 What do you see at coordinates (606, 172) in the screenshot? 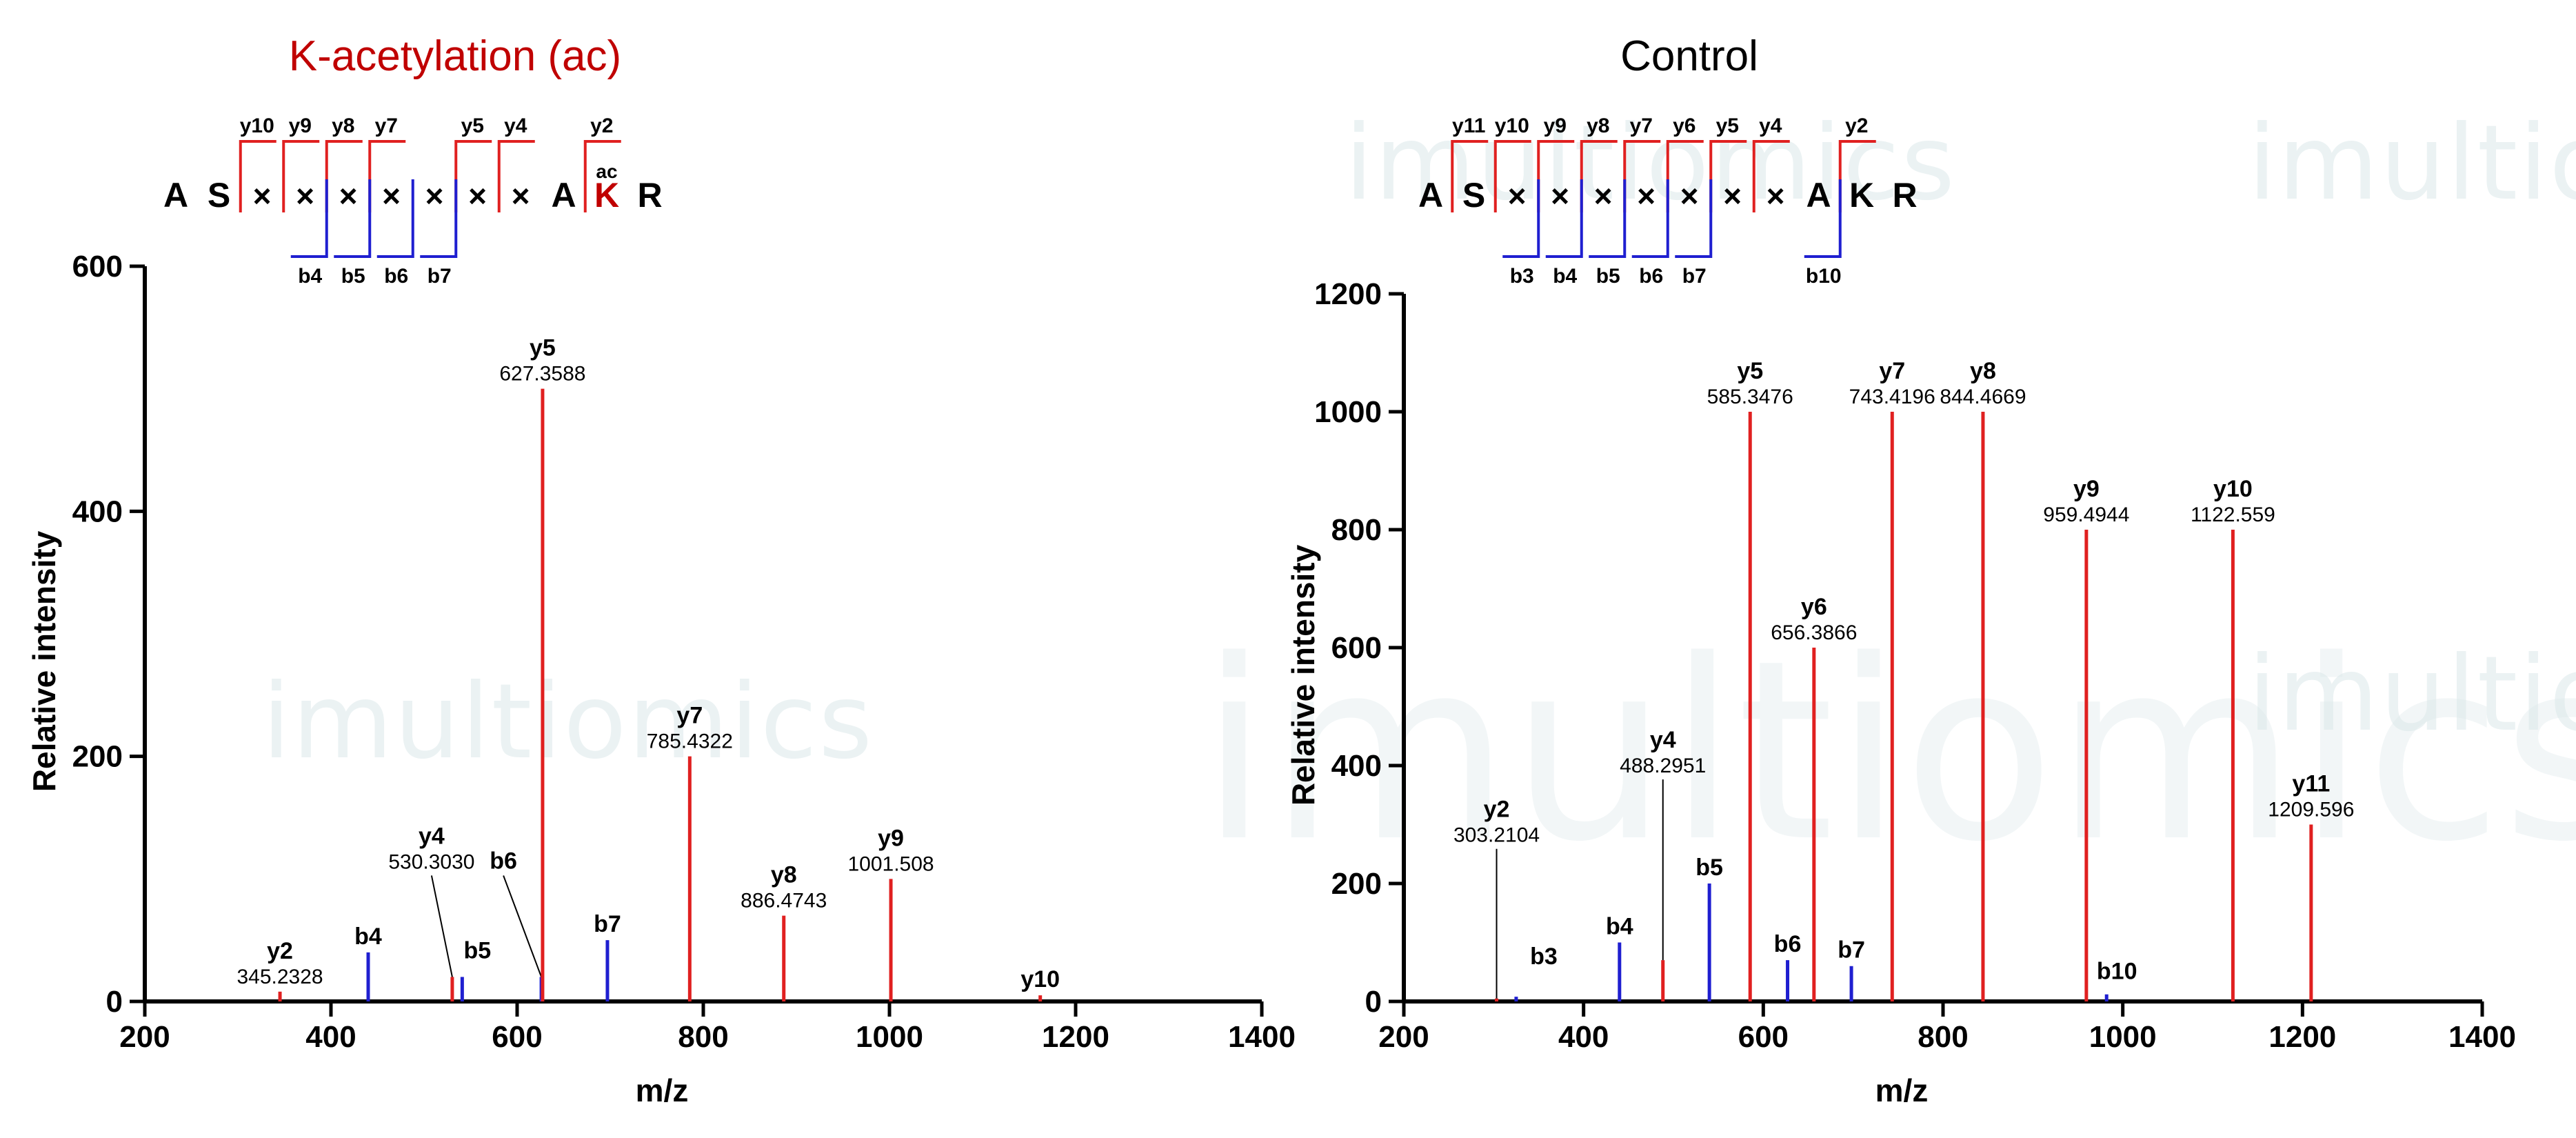
I see `modification-label: ac` at bounding box center [606, 172].